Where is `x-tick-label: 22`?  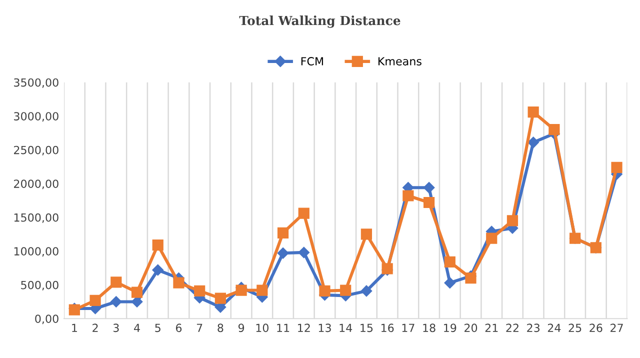
x-tick-label: 22 is located at coordinates (512, 328).